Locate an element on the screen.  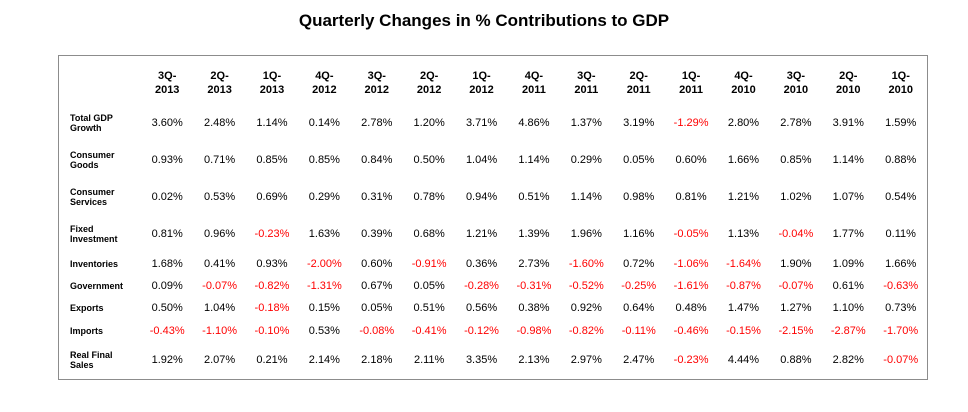
column-header: 4Q- 2010 is located at coordinates (743, 83).